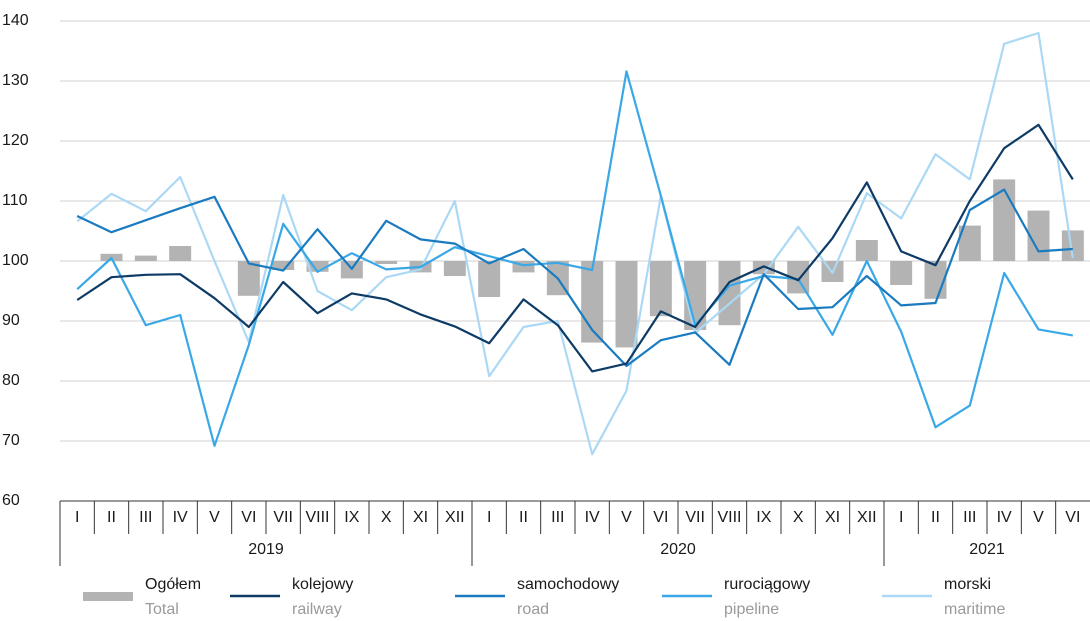  Describe the element at coordinates (266, 549) in the screenshot. I see `x-group-label: 2019` at that location.